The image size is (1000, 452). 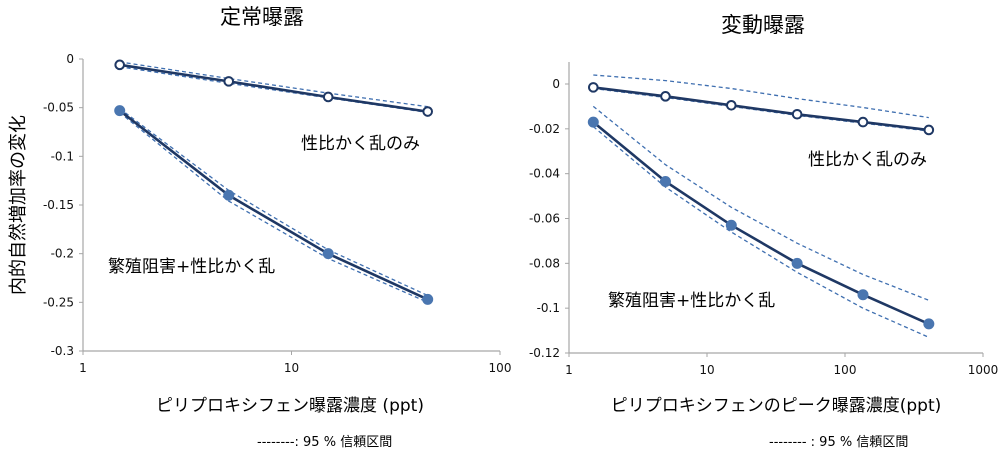 I want to click on y-tick-label: -0.04, so click(x=544, y=174).